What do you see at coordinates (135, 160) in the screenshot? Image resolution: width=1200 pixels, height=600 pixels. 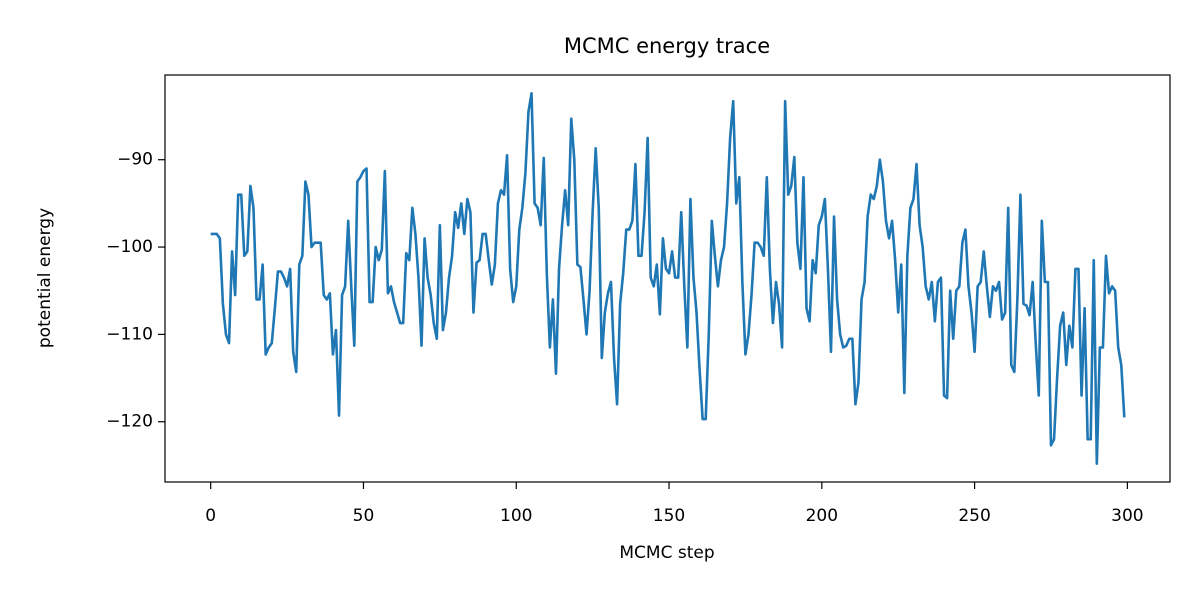 I see `y-tick-label: −90` at bounding box center [135, 160].